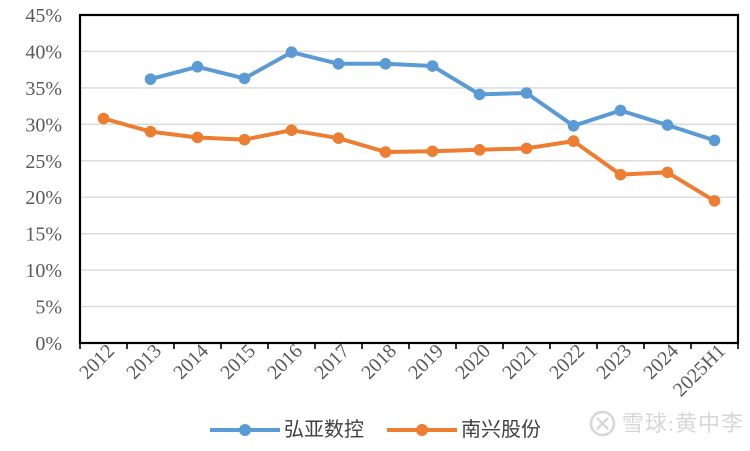 The height and width of the screenshot is (451, 750). Describe the element at coordinates (238, 362) in the screenshot. I see `x-axis-label: 2015` at that location.